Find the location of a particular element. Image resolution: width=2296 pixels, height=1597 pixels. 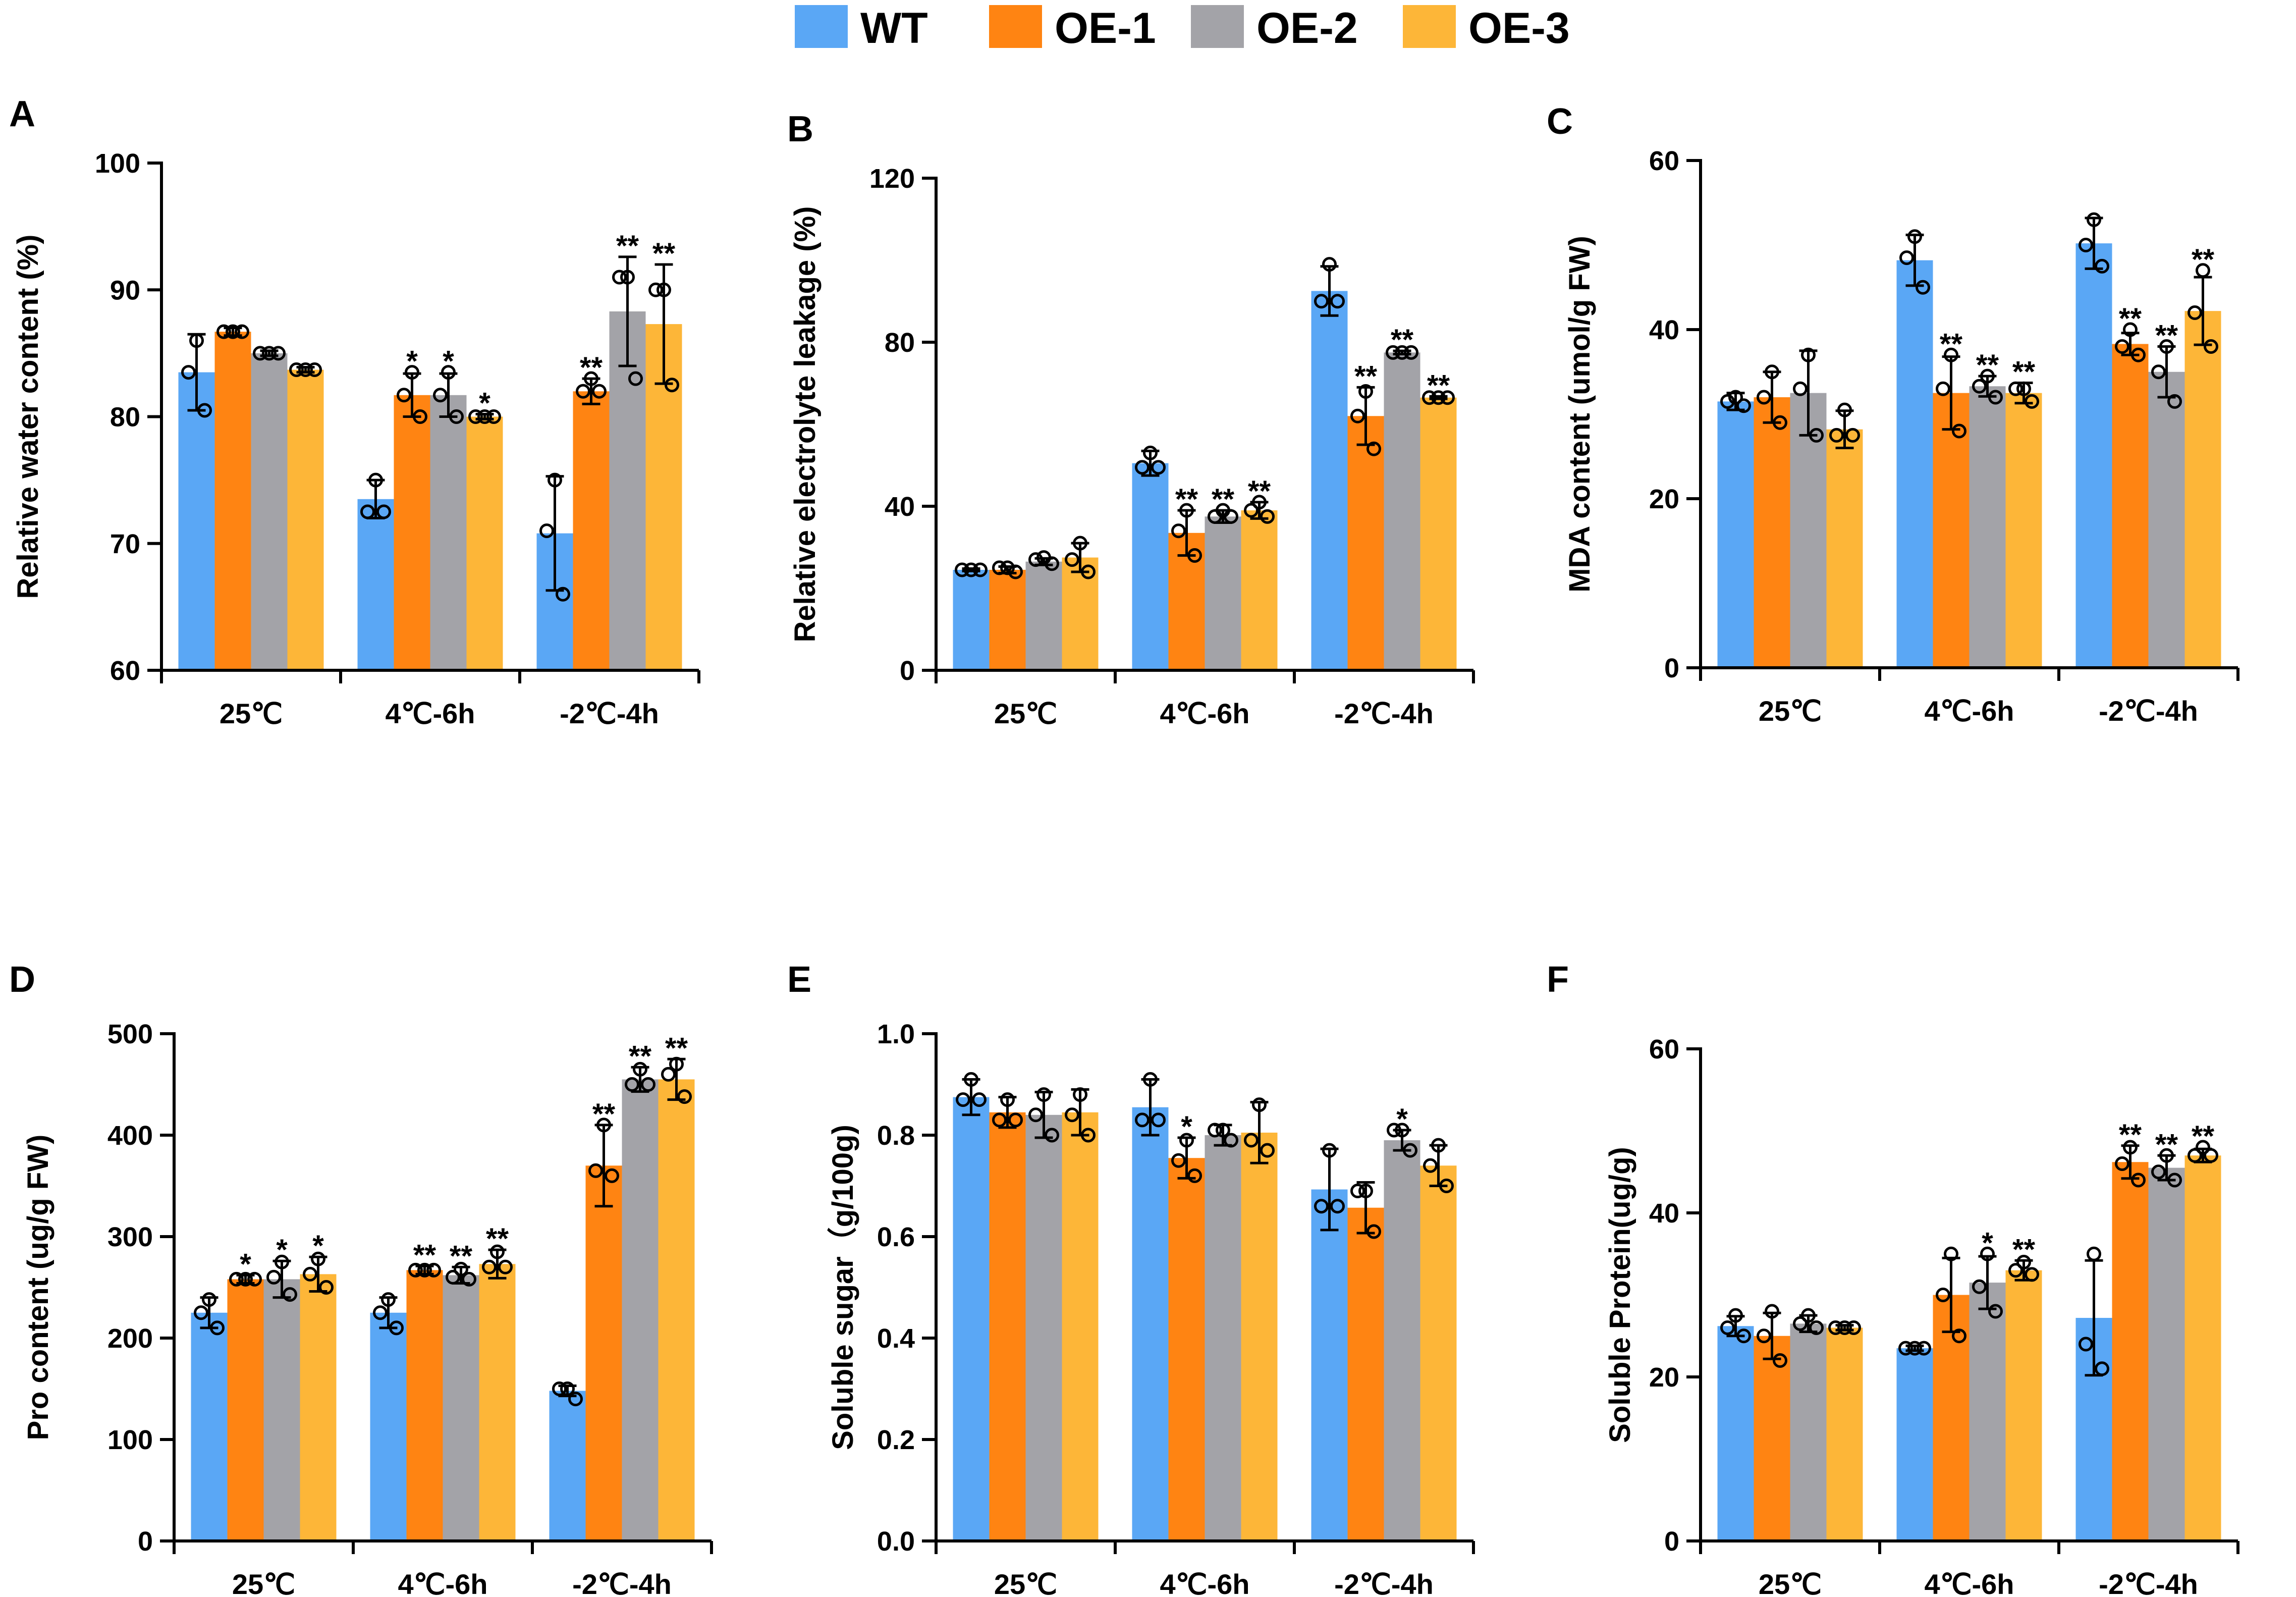

legend-item-oe-3: OE-3 is located at coordinates (1486, 28).